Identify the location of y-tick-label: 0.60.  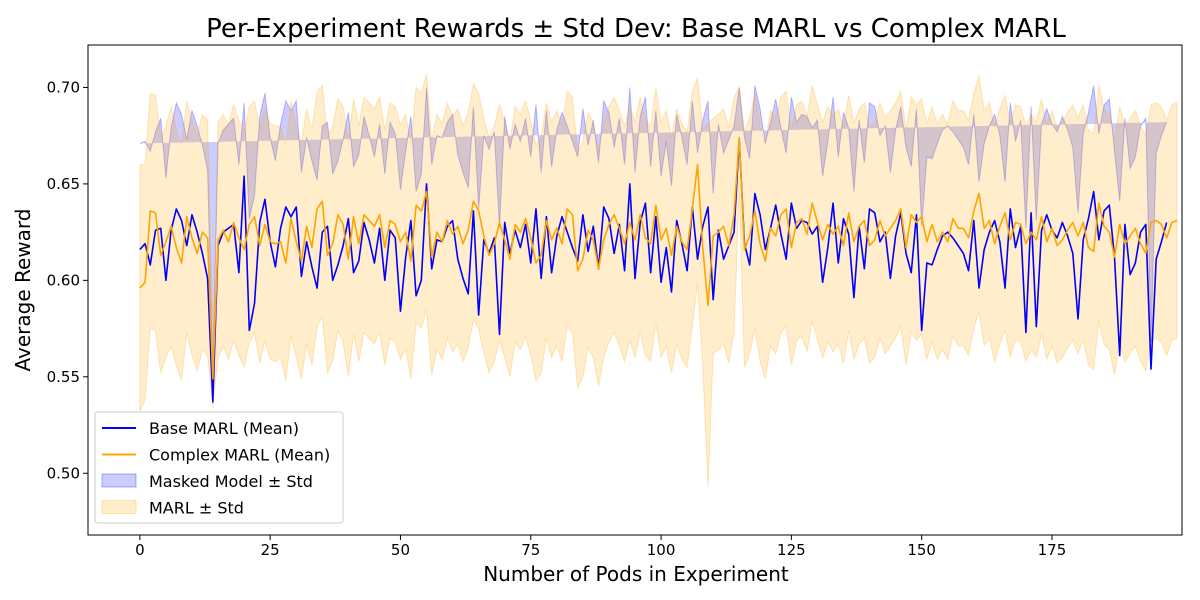
(63, 280).